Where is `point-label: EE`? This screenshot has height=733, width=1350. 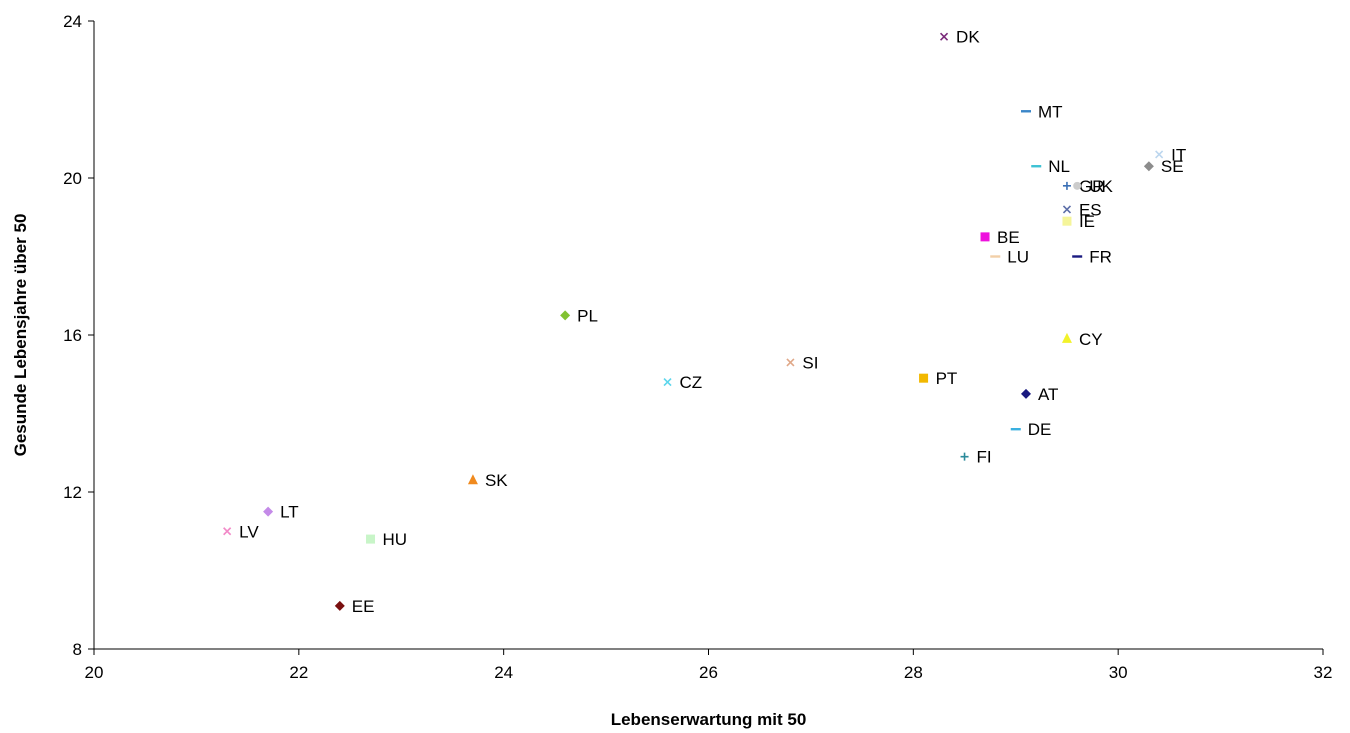
point-label: EE is located at coordinates (363, 606).